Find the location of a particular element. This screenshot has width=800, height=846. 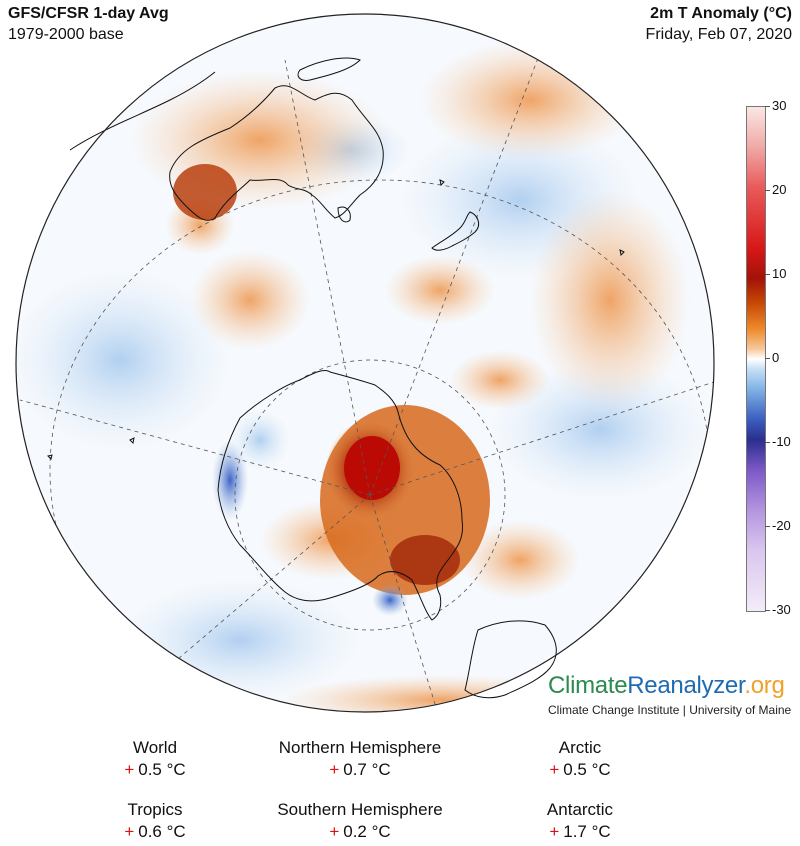

tasmania-coastline is located at coordinates (344, 214).